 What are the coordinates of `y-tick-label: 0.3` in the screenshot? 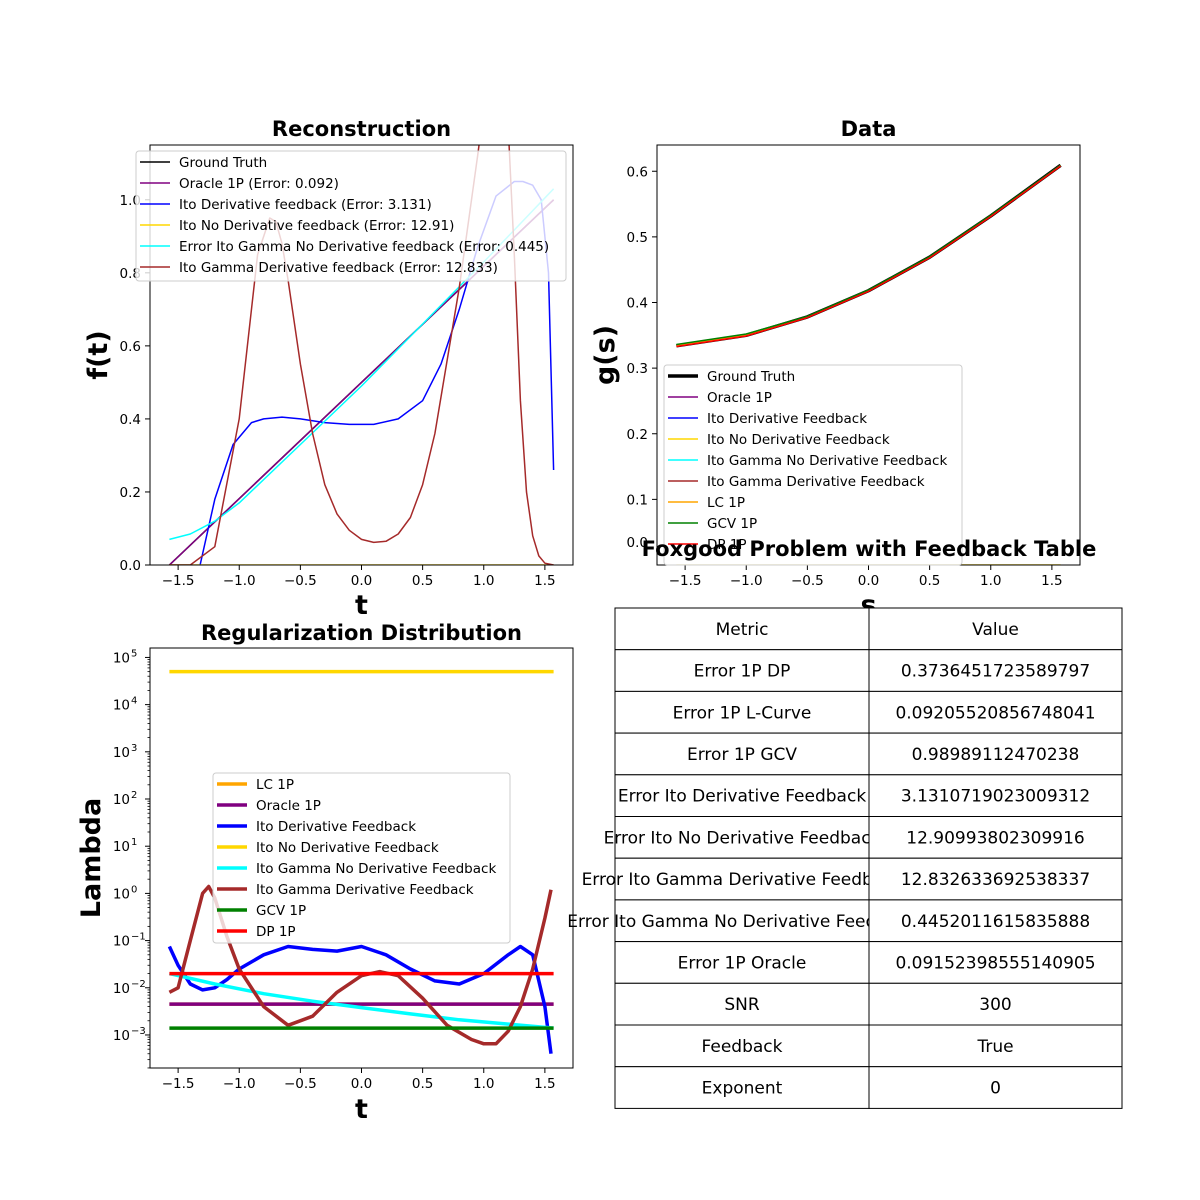 It's located at (637, 369).